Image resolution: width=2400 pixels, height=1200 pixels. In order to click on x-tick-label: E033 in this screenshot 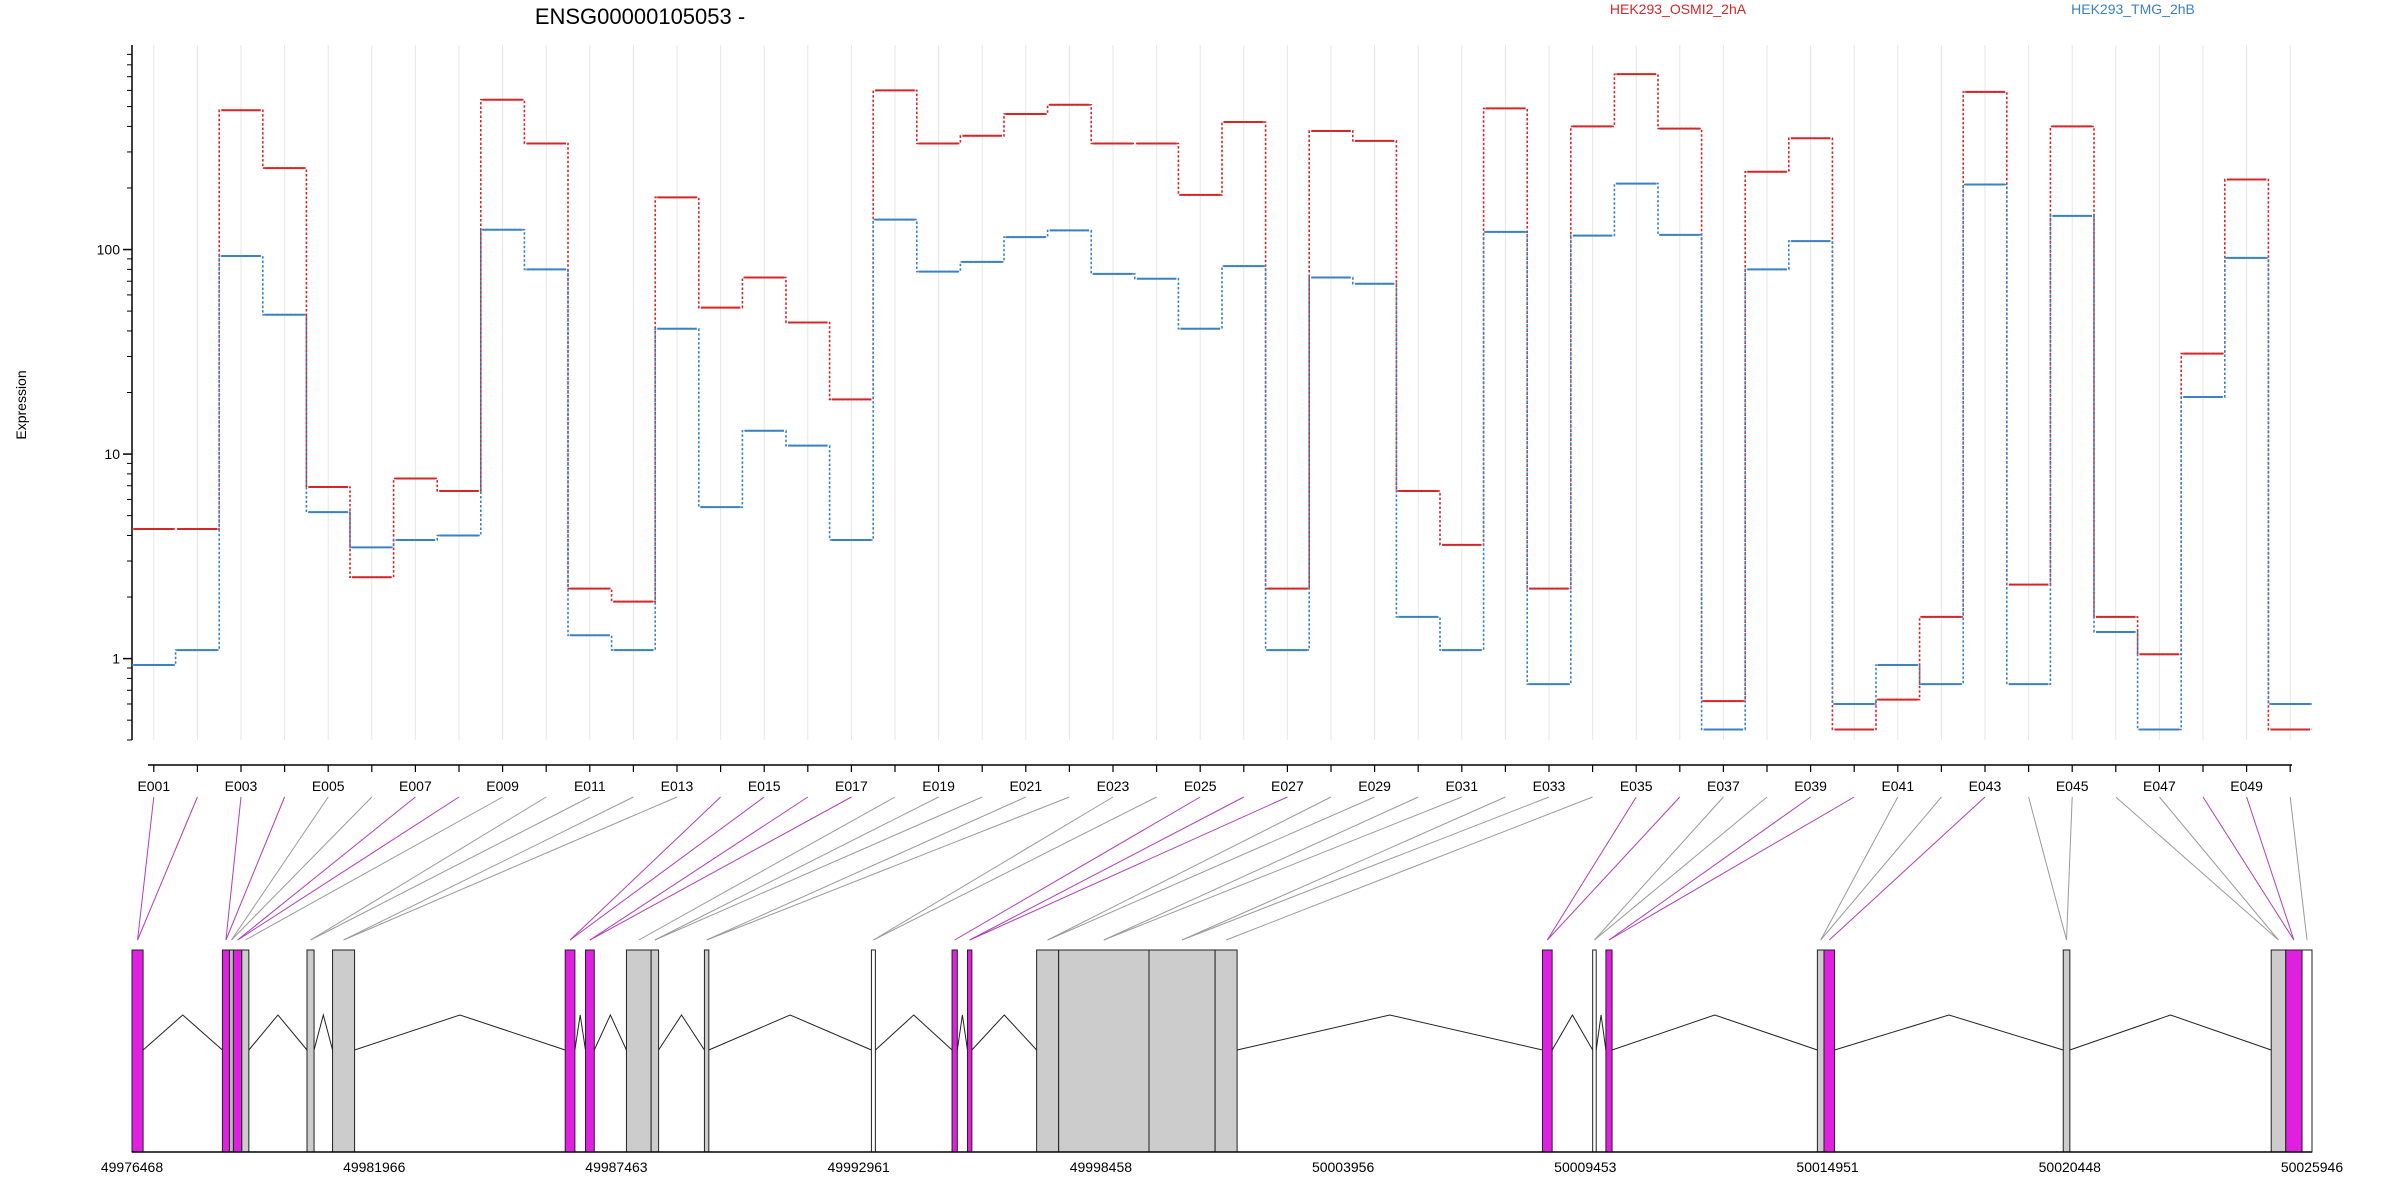, I will do `click(1549, 786)`.